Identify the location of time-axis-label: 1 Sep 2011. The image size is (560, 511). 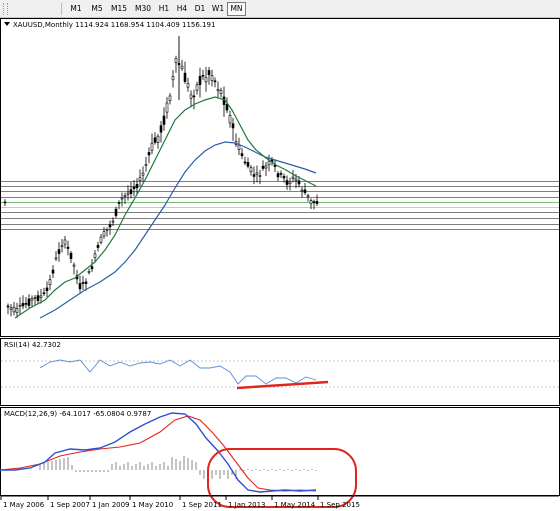
(202, 505).